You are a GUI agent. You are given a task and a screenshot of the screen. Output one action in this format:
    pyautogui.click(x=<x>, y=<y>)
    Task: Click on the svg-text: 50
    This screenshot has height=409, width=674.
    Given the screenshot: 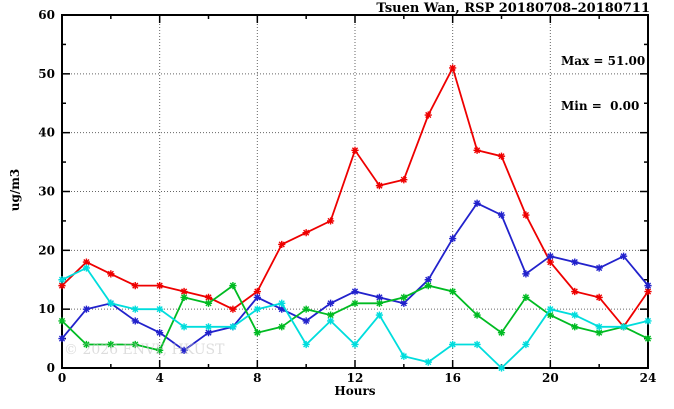 What is the action you would take?
    pyautogui.click(x=46, y=74)
    